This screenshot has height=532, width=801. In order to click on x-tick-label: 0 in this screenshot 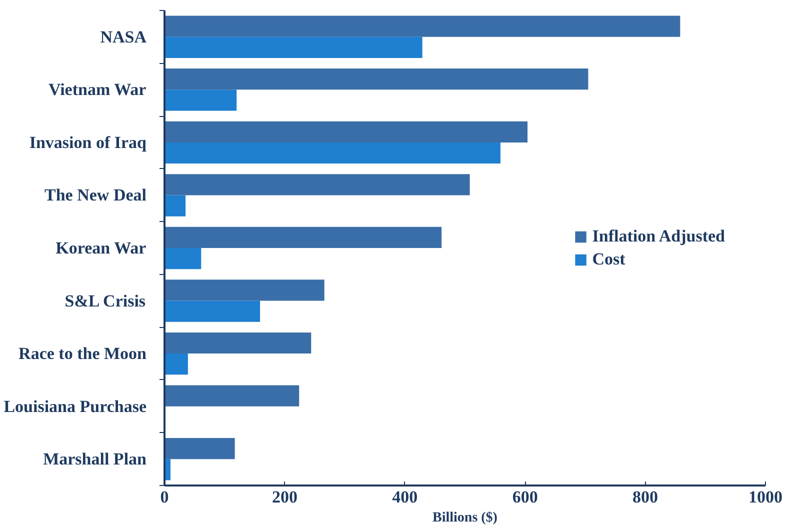, I will do `click(164, 497)`.